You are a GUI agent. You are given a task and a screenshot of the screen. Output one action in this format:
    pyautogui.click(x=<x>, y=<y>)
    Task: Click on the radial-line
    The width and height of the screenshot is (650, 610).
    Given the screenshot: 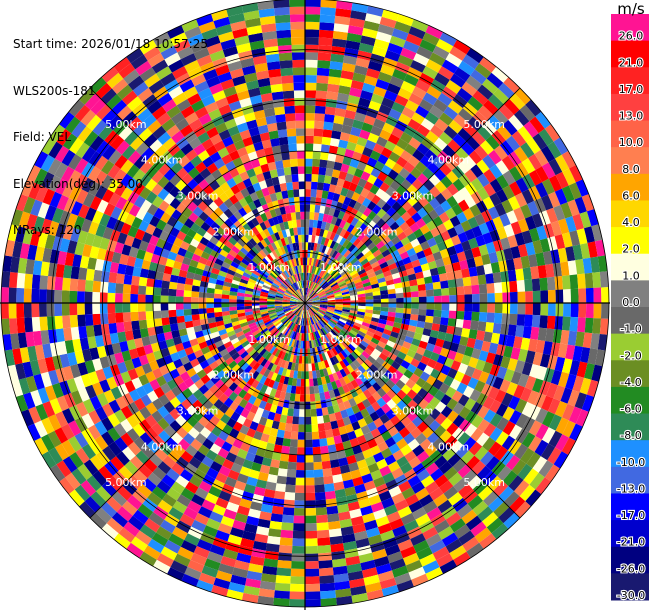 What is the action you would take?
    pyautogui.click(x=412, y=410)
    